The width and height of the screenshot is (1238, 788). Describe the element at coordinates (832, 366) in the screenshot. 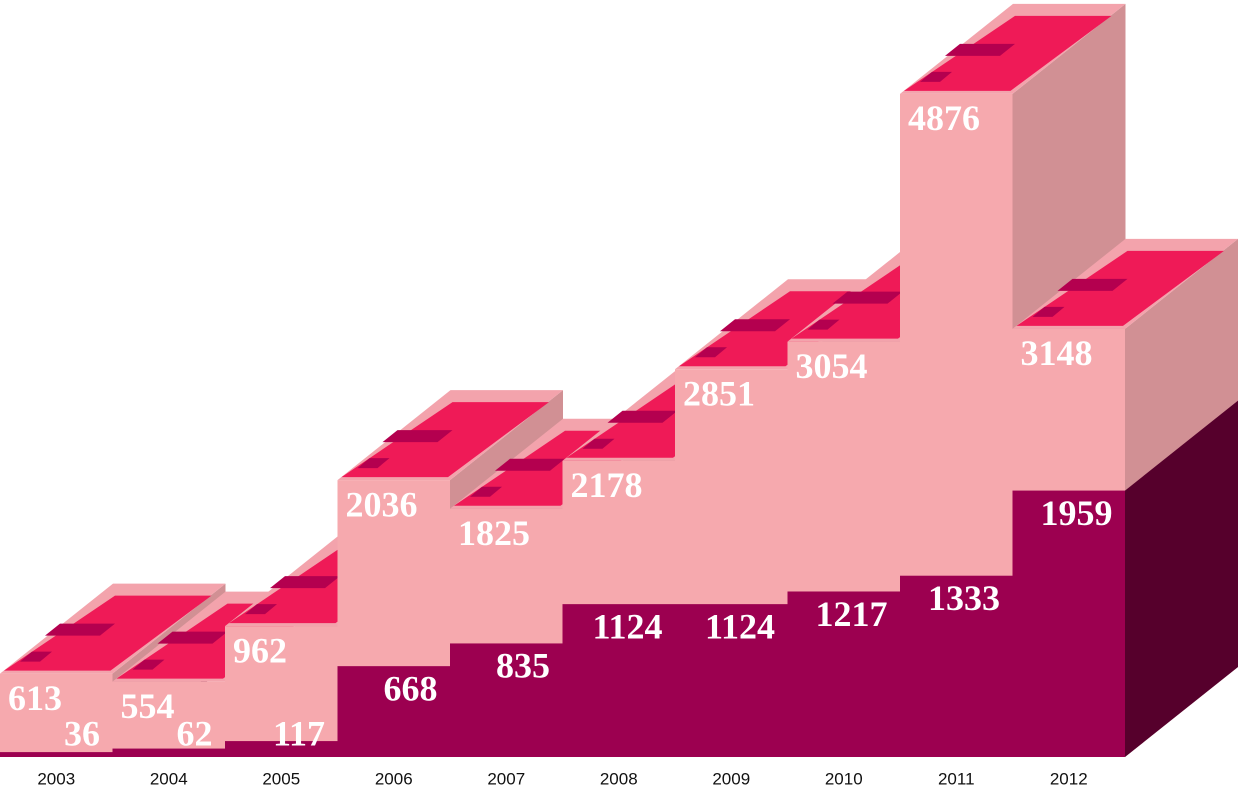

I see `value-label: 3054` at that location.